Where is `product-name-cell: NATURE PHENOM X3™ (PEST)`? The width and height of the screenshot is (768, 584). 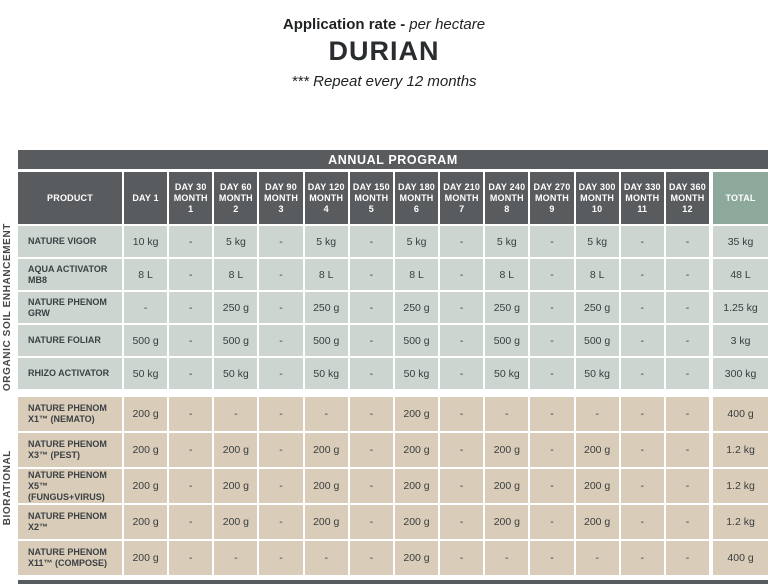
product-name-cell: NATURE PHENOM X3™ (PEST) is located at coordinates (70, 450).